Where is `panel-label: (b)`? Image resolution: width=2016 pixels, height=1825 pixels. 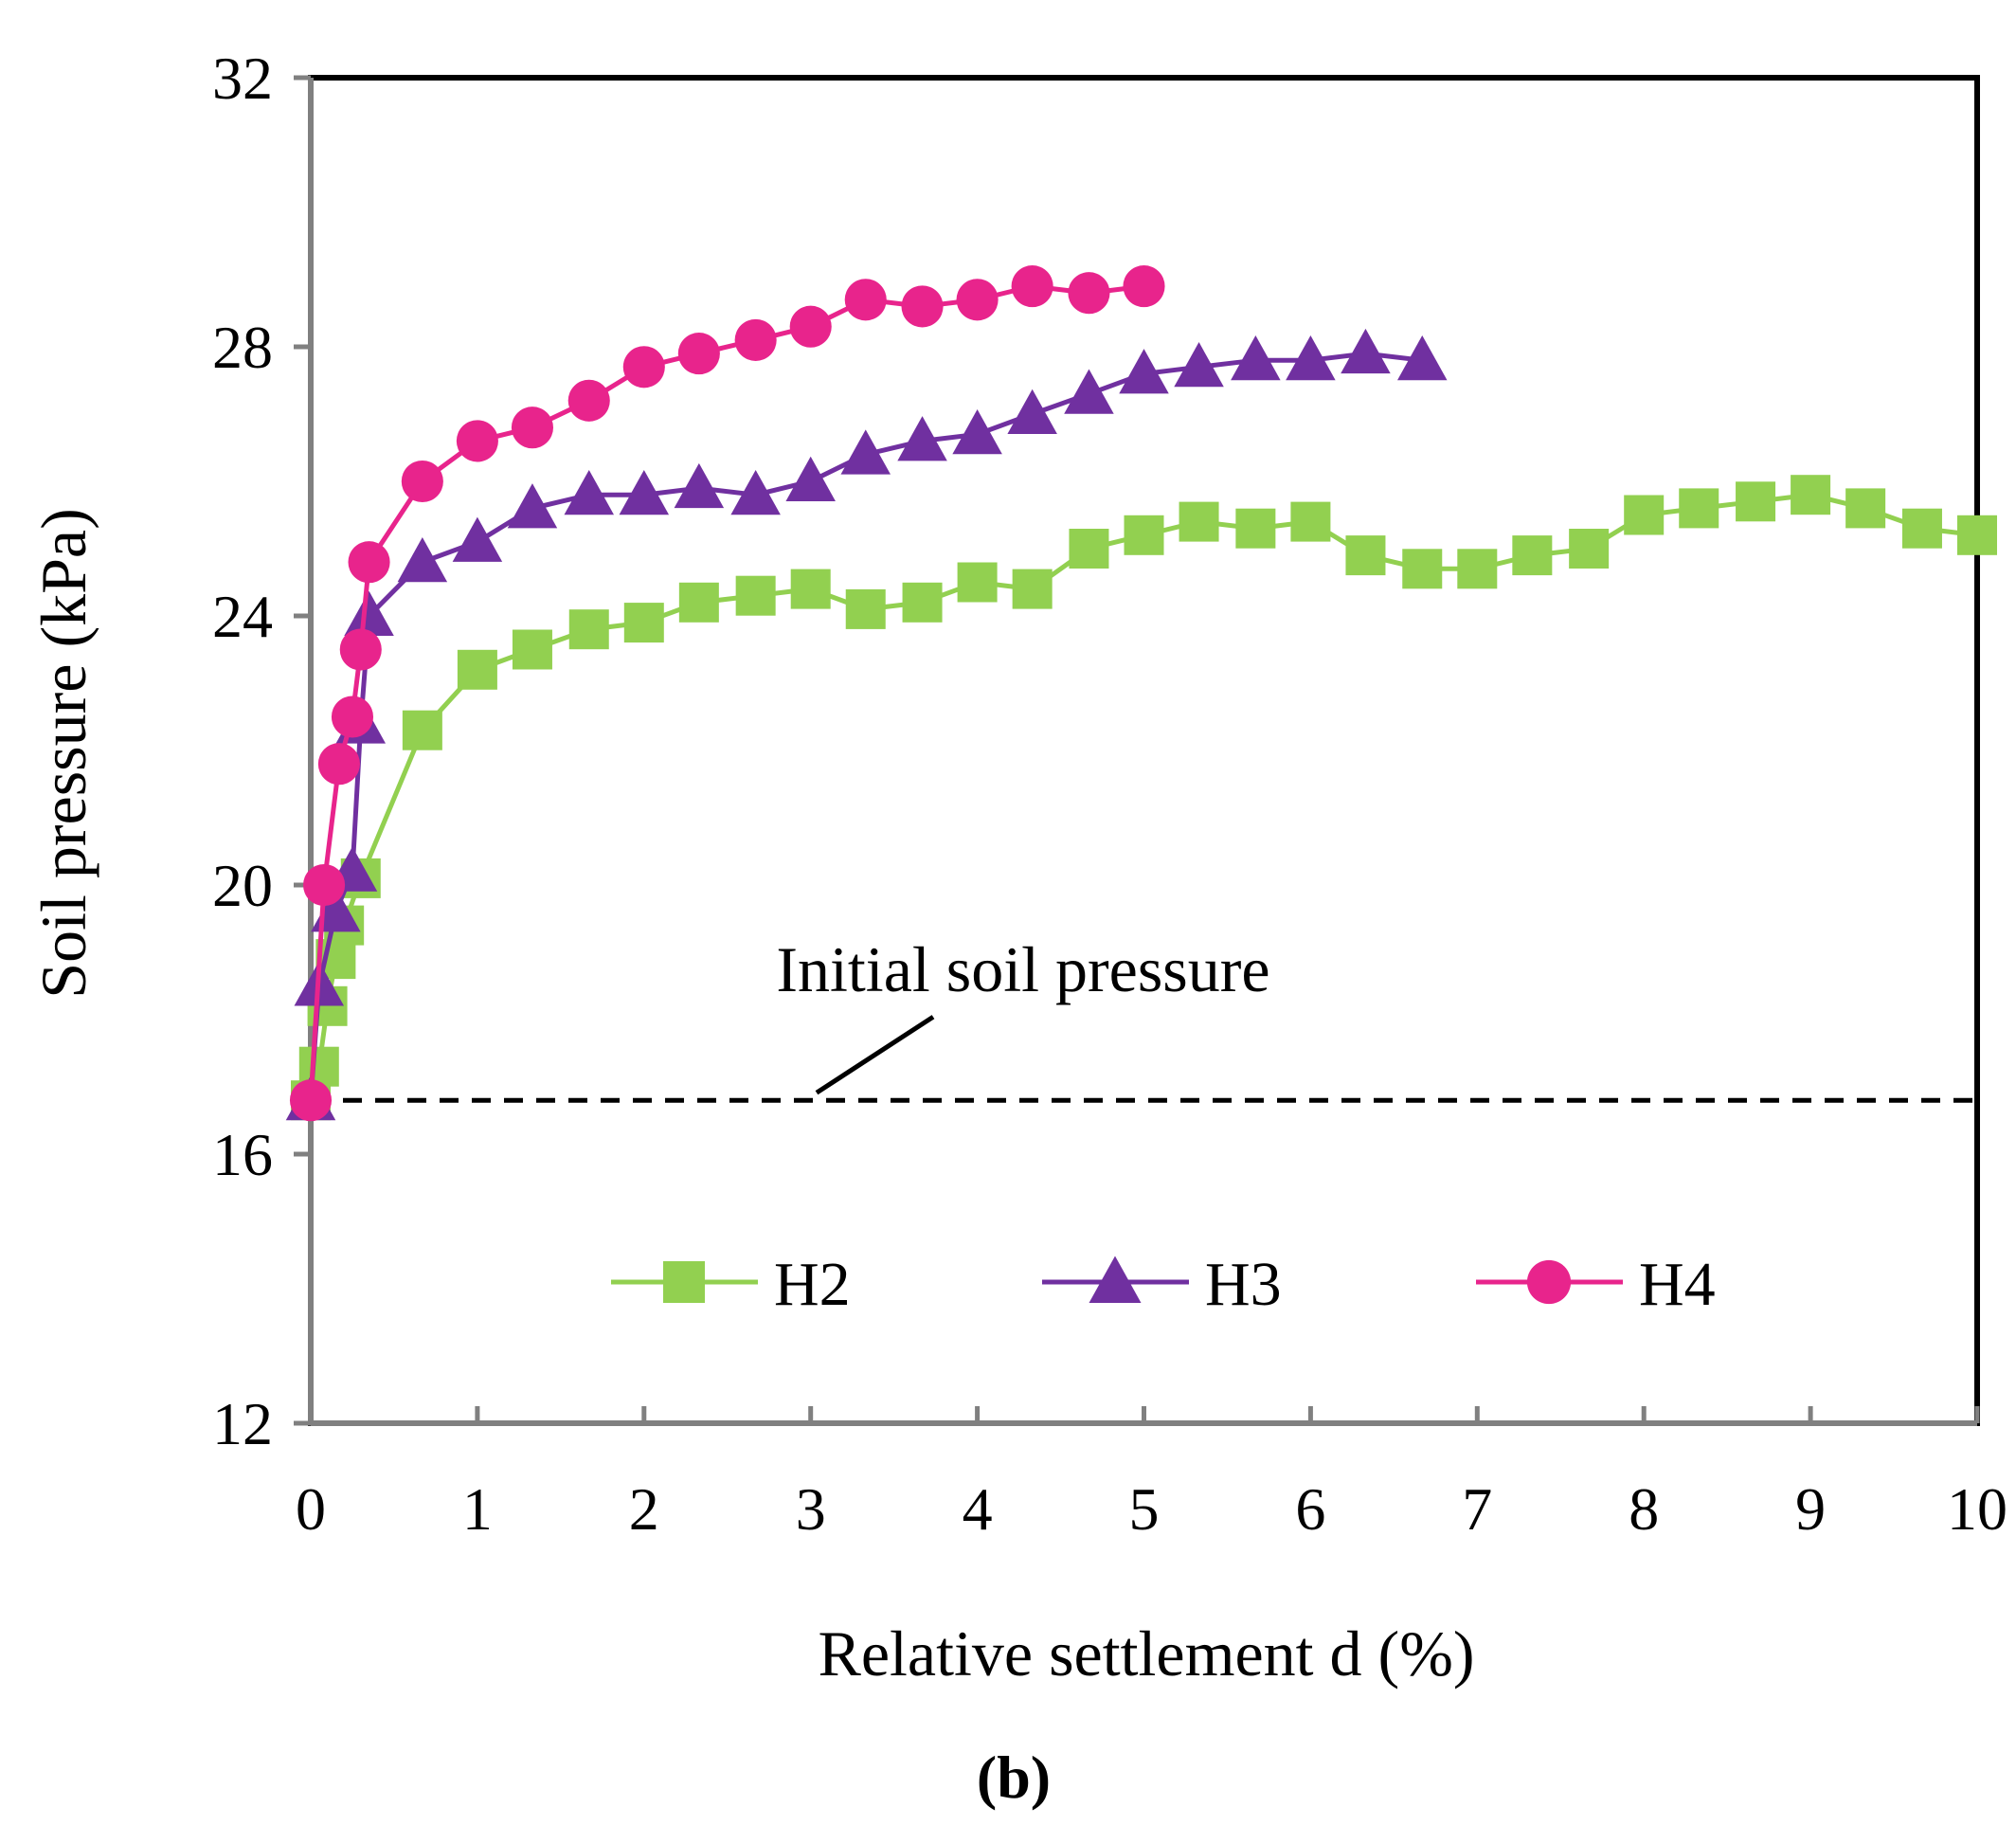
panel-label: (b) is located at coordinates (1014, 1777).